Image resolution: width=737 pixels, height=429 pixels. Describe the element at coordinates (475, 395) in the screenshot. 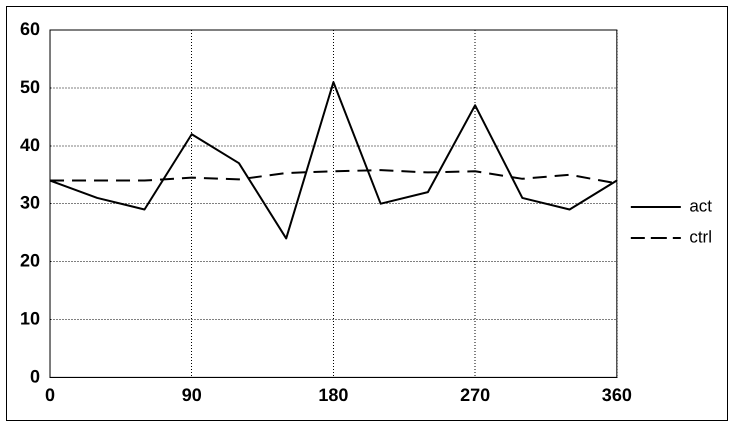

I see `x-tick-label: 270` at that location.